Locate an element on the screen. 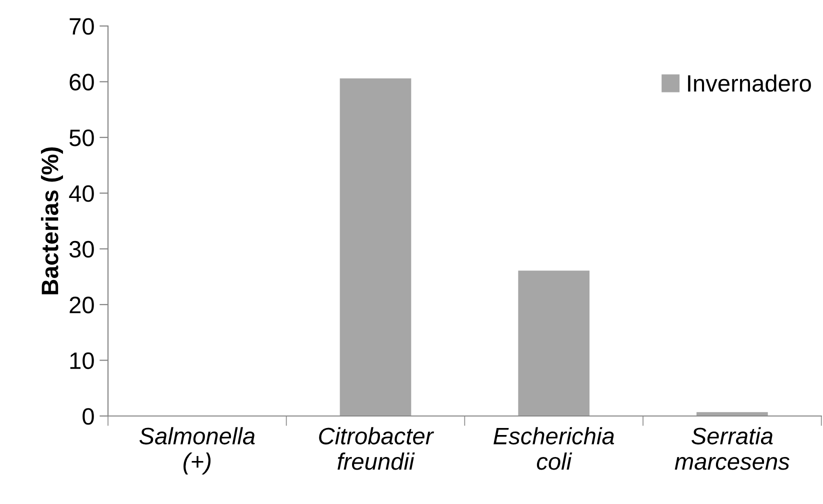  y-tick-label: 60 is located at coordinates (82, 82).